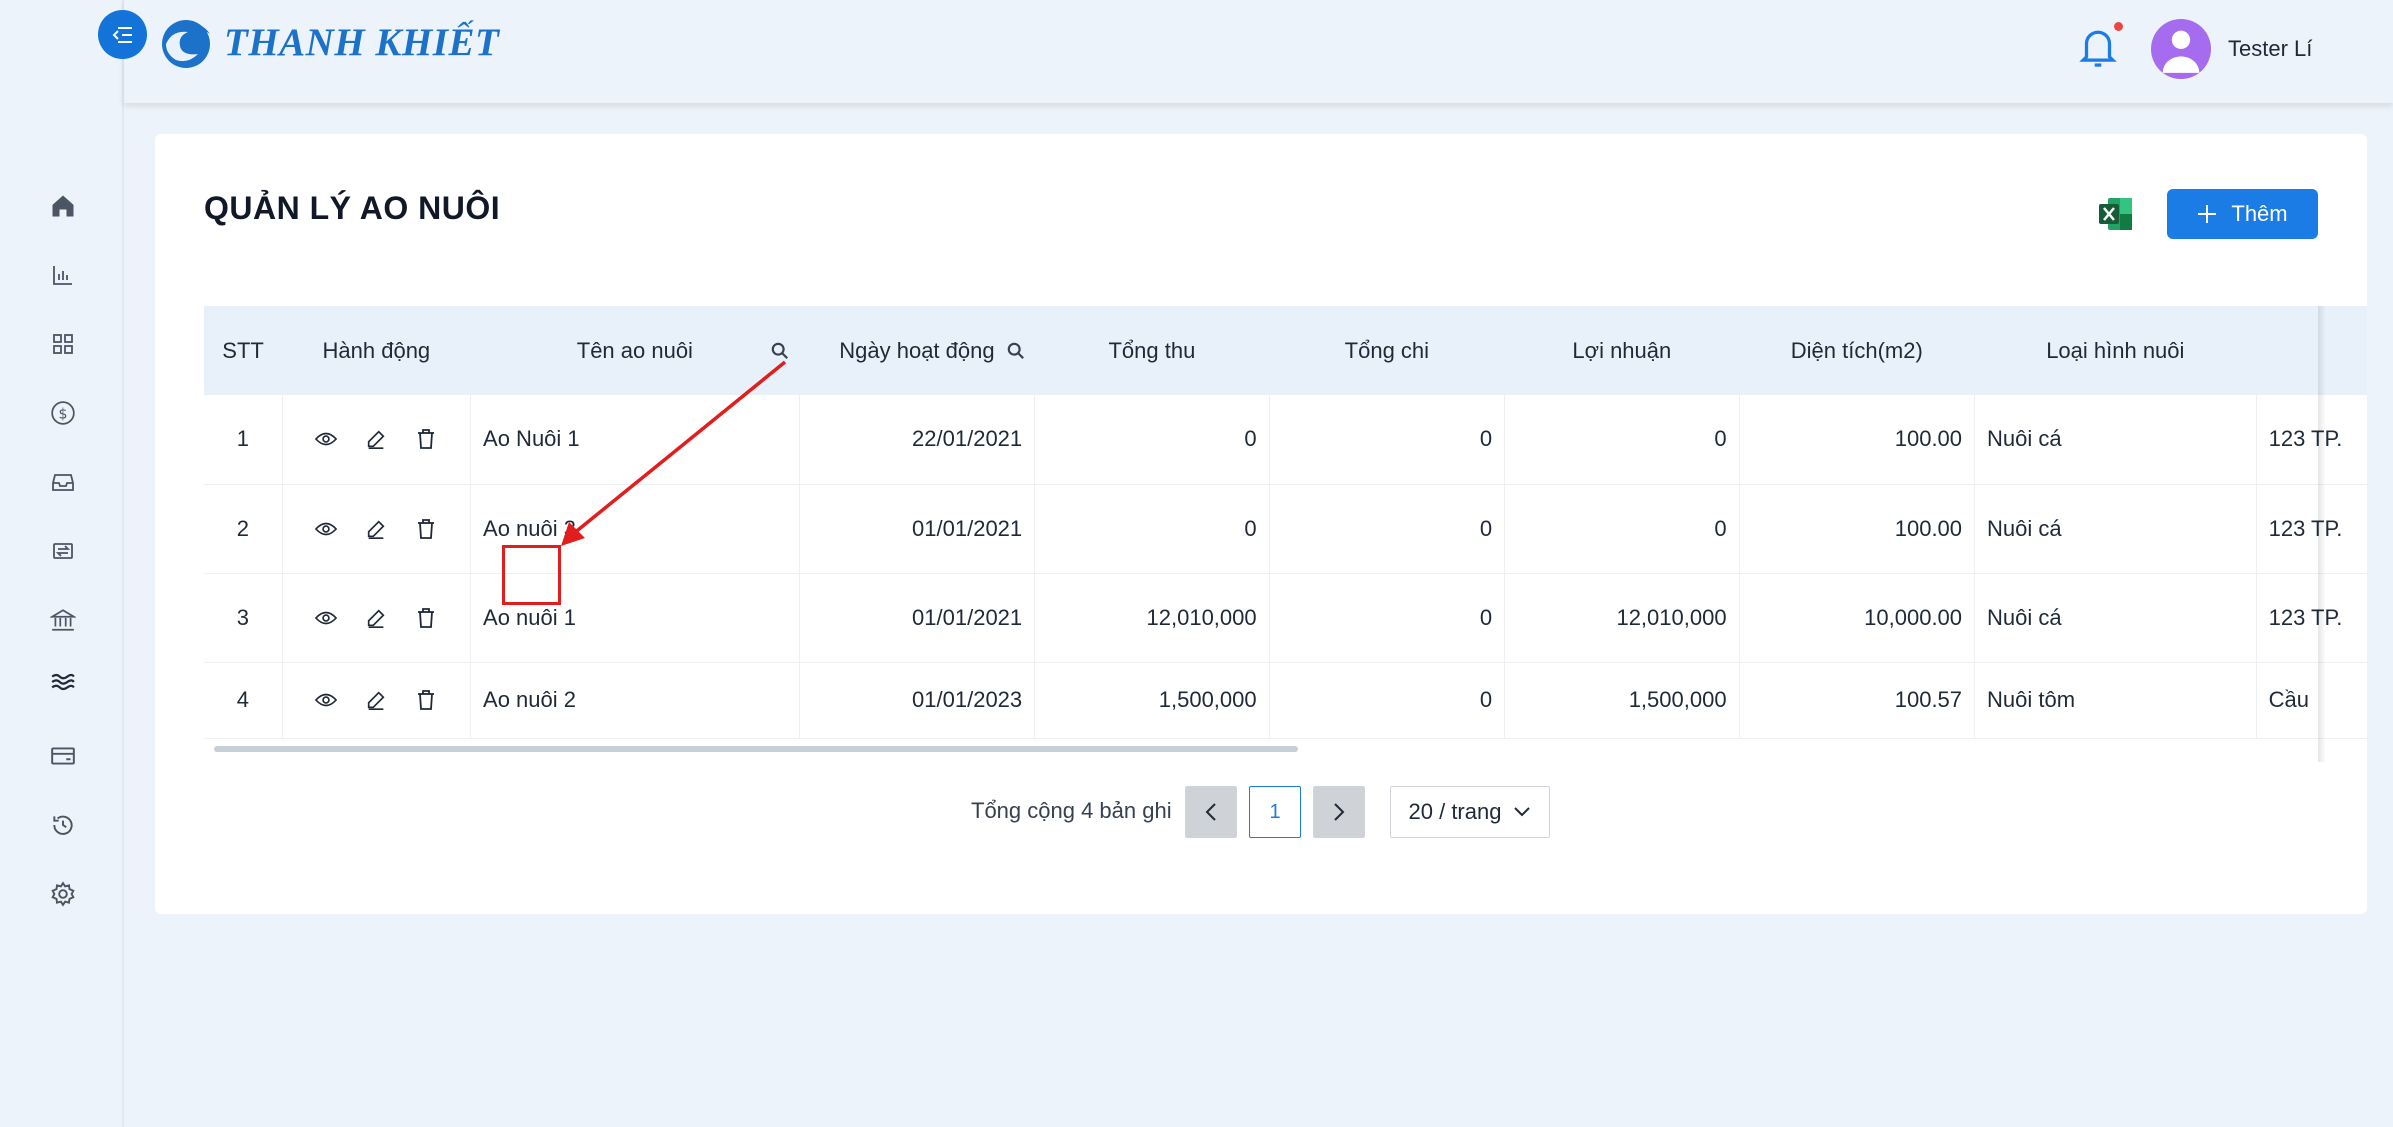 The image size is (2393, 1127). What do you see at coordinates (2181, 49) in the screenshot?
I see `avatar` at bounding box center [2181, 49].